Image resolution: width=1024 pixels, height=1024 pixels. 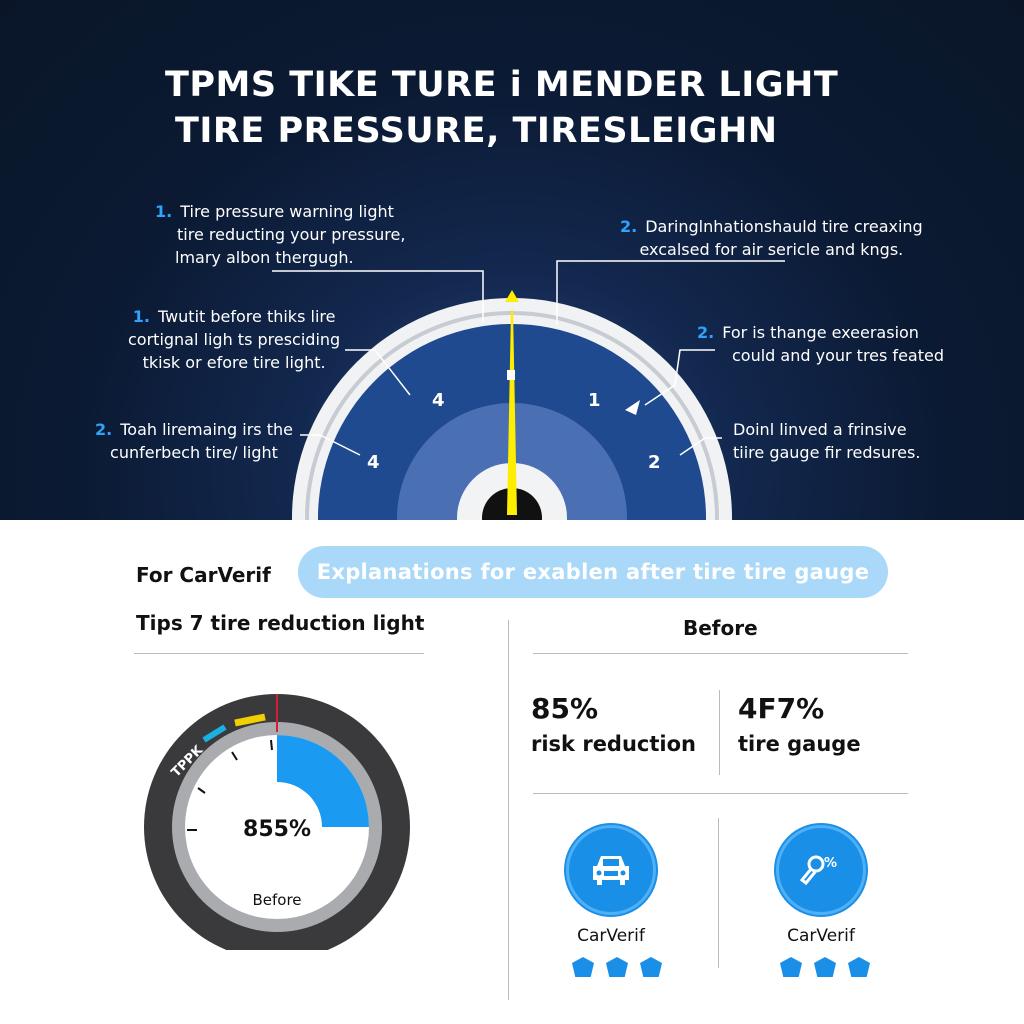 What do you see at coordinates (476, 131) in the screenshot?
I see `title-line-2: TIRE PRESSURE, TIRESLEIGHN` at bounding box center [476, 131].